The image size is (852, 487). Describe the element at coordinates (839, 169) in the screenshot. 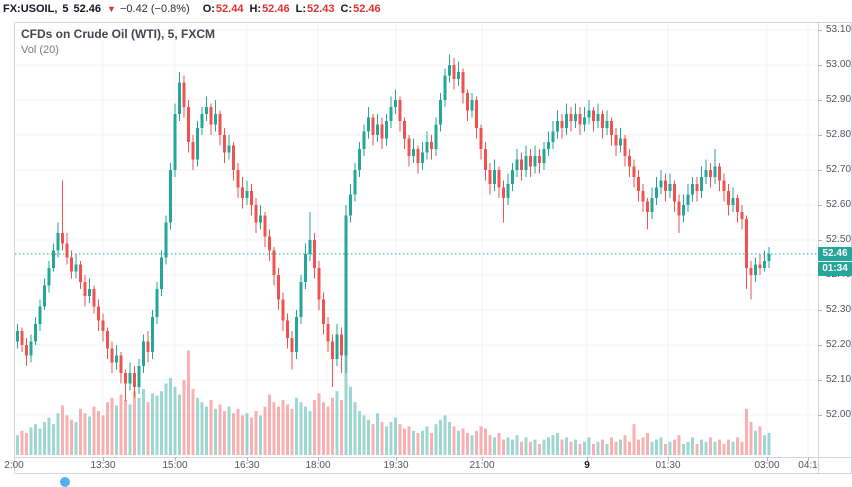

I see `price-axis-label: 52.70` at that location.